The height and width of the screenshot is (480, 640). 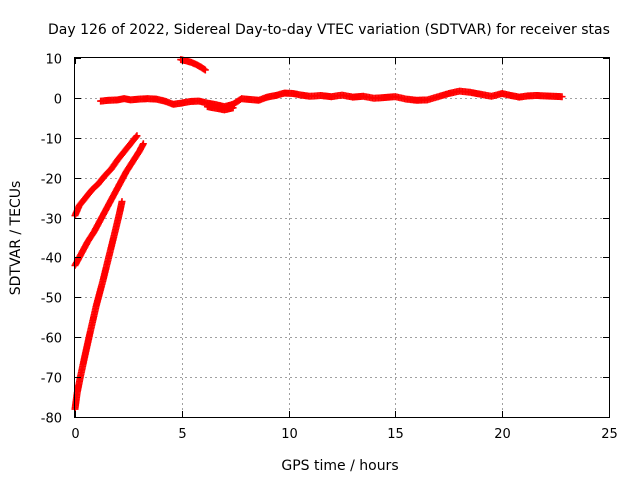 I want to click on x-tick-label: 10, so click(x=289, y=434).